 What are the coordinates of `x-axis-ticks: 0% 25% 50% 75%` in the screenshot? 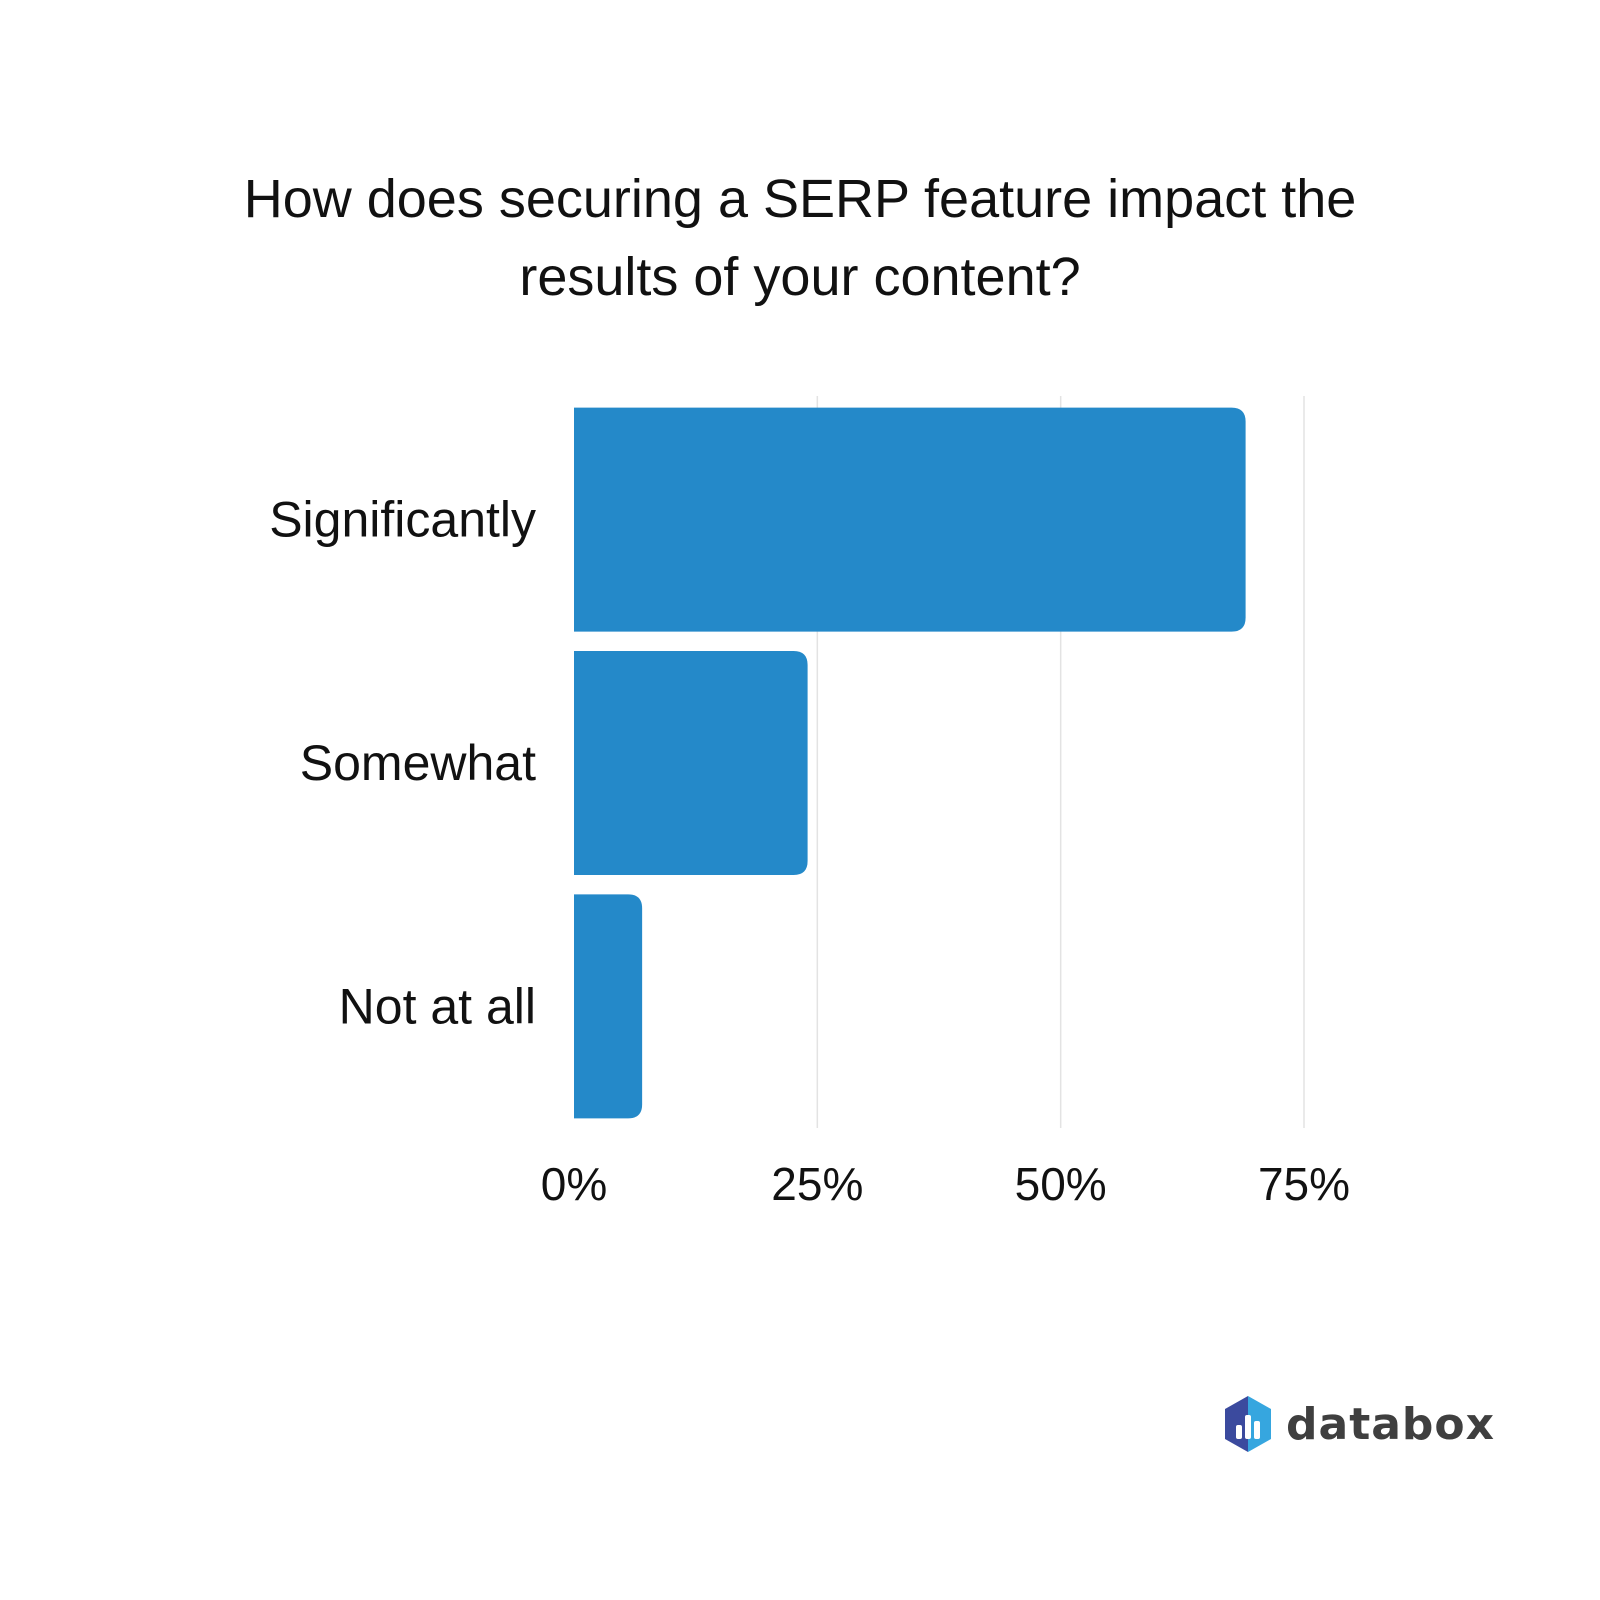 It's located at (945, 1184).